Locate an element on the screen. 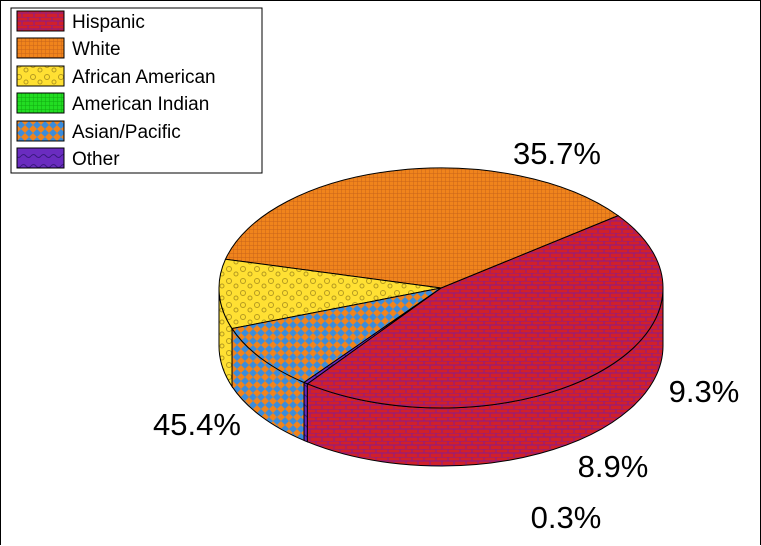 This screenshot has height=546, width=761. legend-box is located at coordinates (136, 90).